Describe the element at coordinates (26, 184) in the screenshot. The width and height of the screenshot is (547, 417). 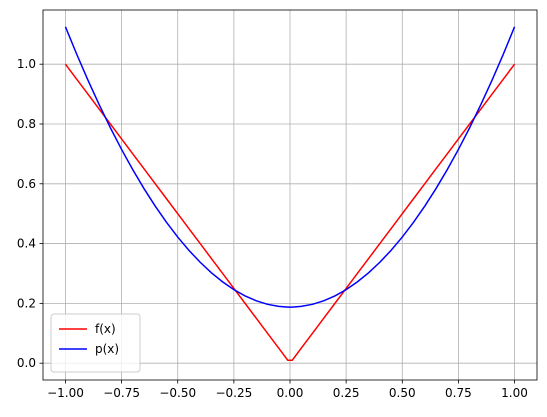
I see `y-tick-label: 0.6` at that location.